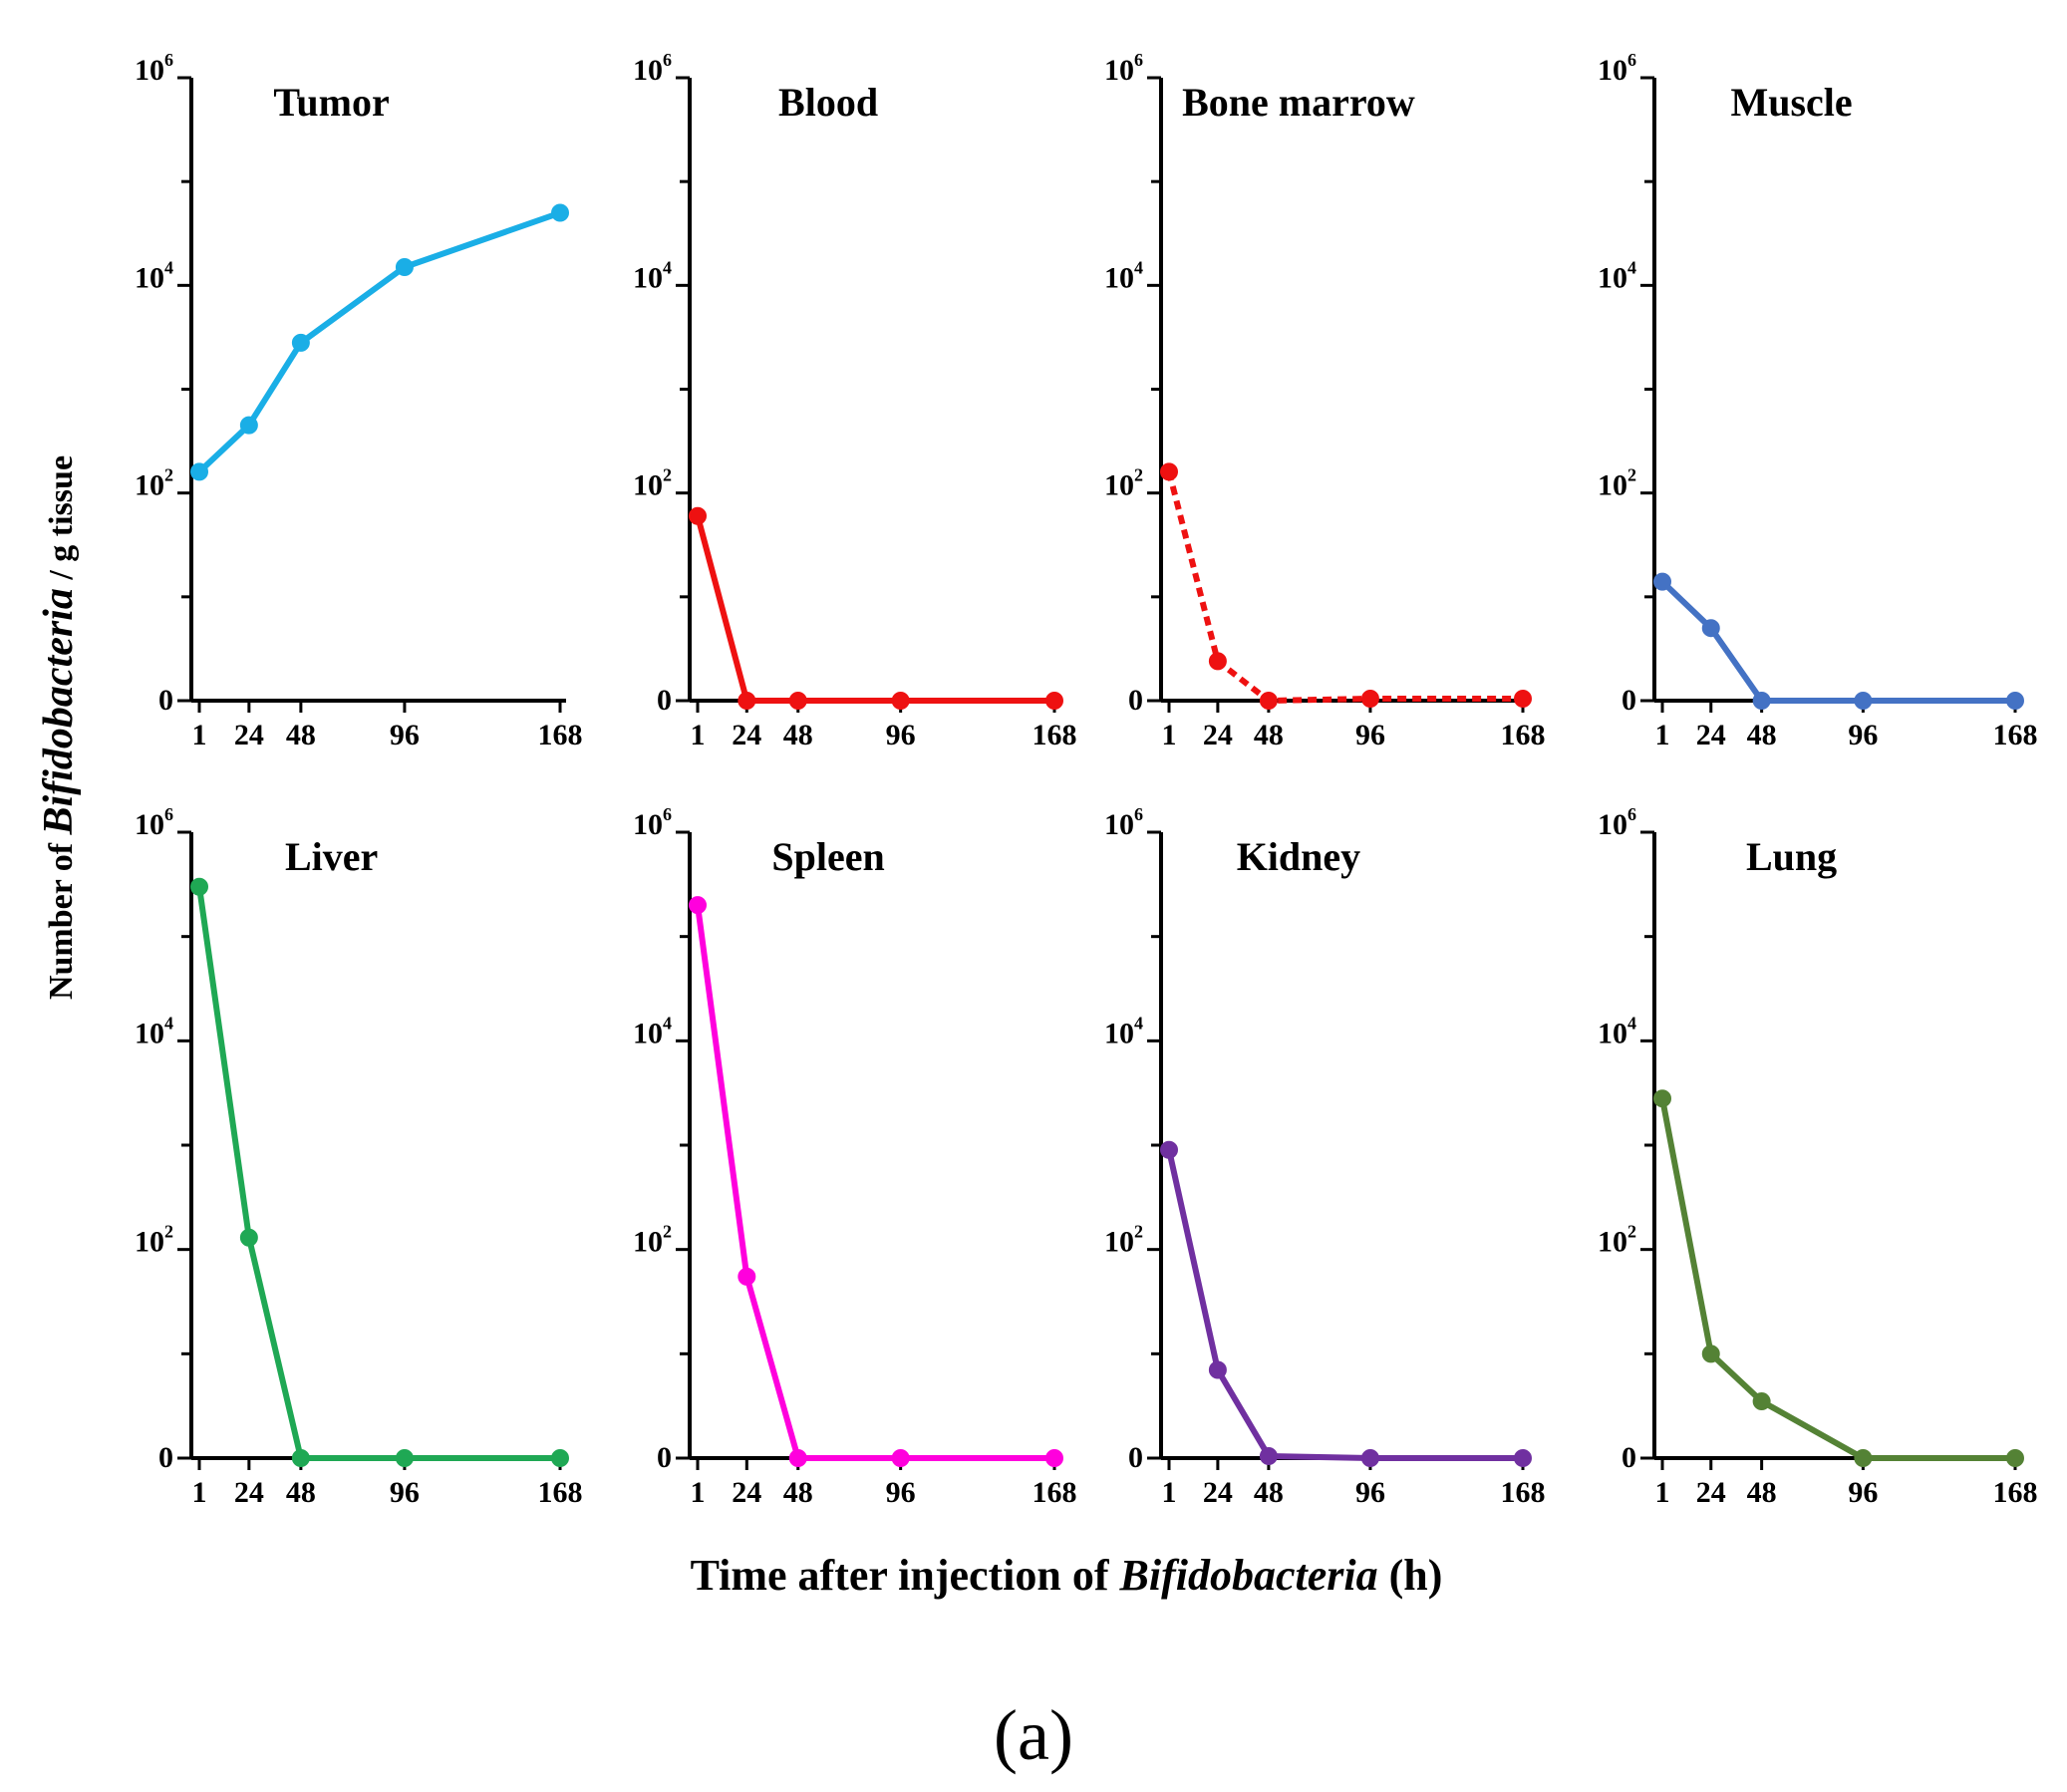  I want to click on x-tick-label-kidney: 168, so click(1523, 1492).